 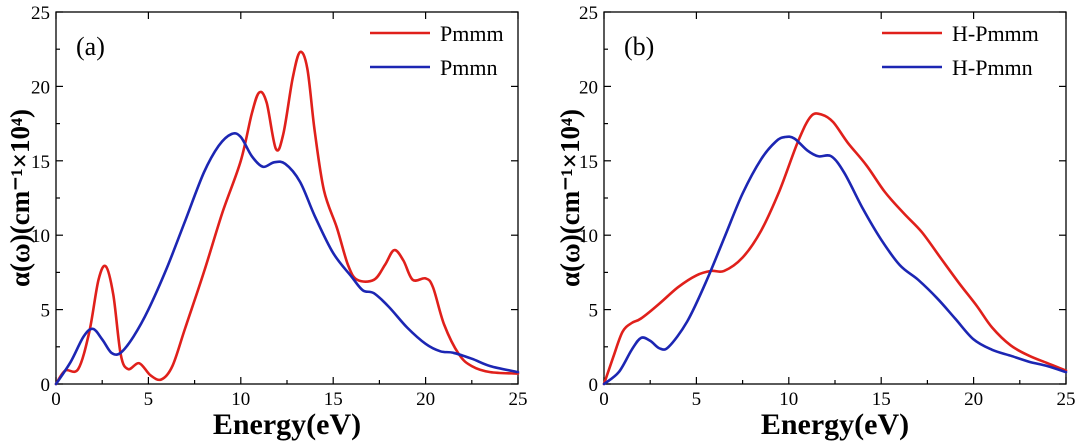 I want to click on panel-label: (a), so click(x=90, y=46).